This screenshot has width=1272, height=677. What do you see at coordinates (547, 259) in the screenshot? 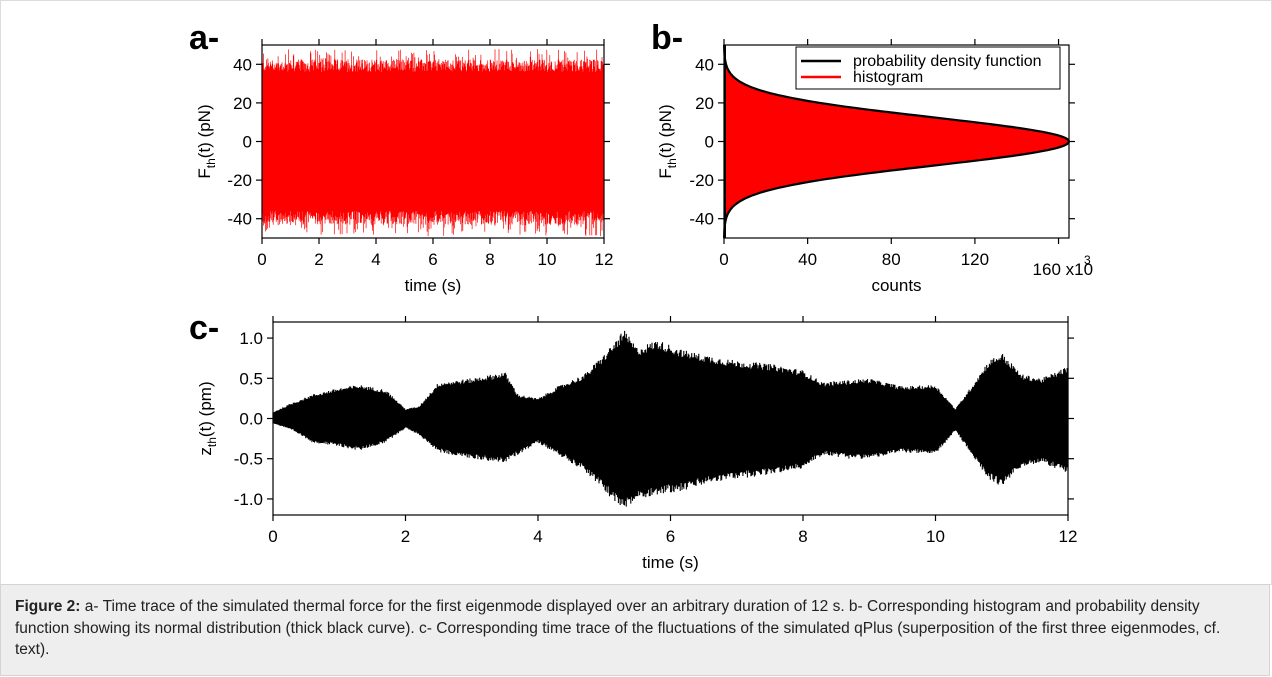
I see `panel-a-xtick-label-5: 10` at bounding box center [547, 259].